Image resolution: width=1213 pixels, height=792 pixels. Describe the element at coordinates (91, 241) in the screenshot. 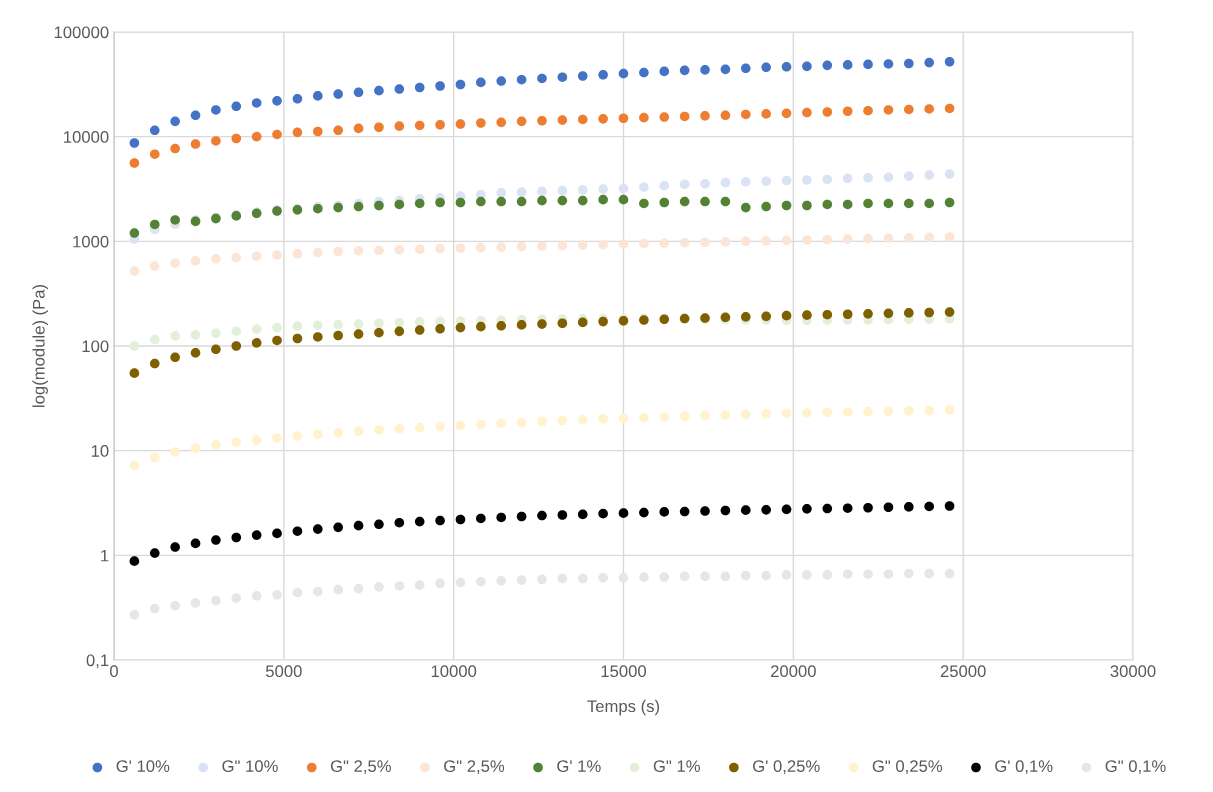

I see `y-tick-label: 1000` at that location.